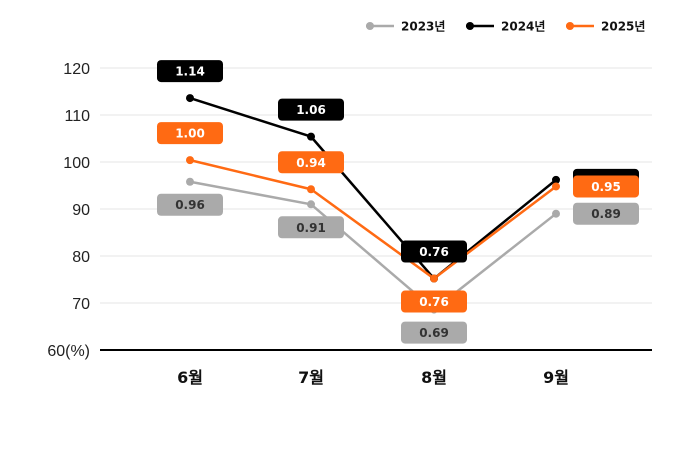 This screenshot has width=689, height=450. I want to click on data-label: 0.95, so click(606, 187).